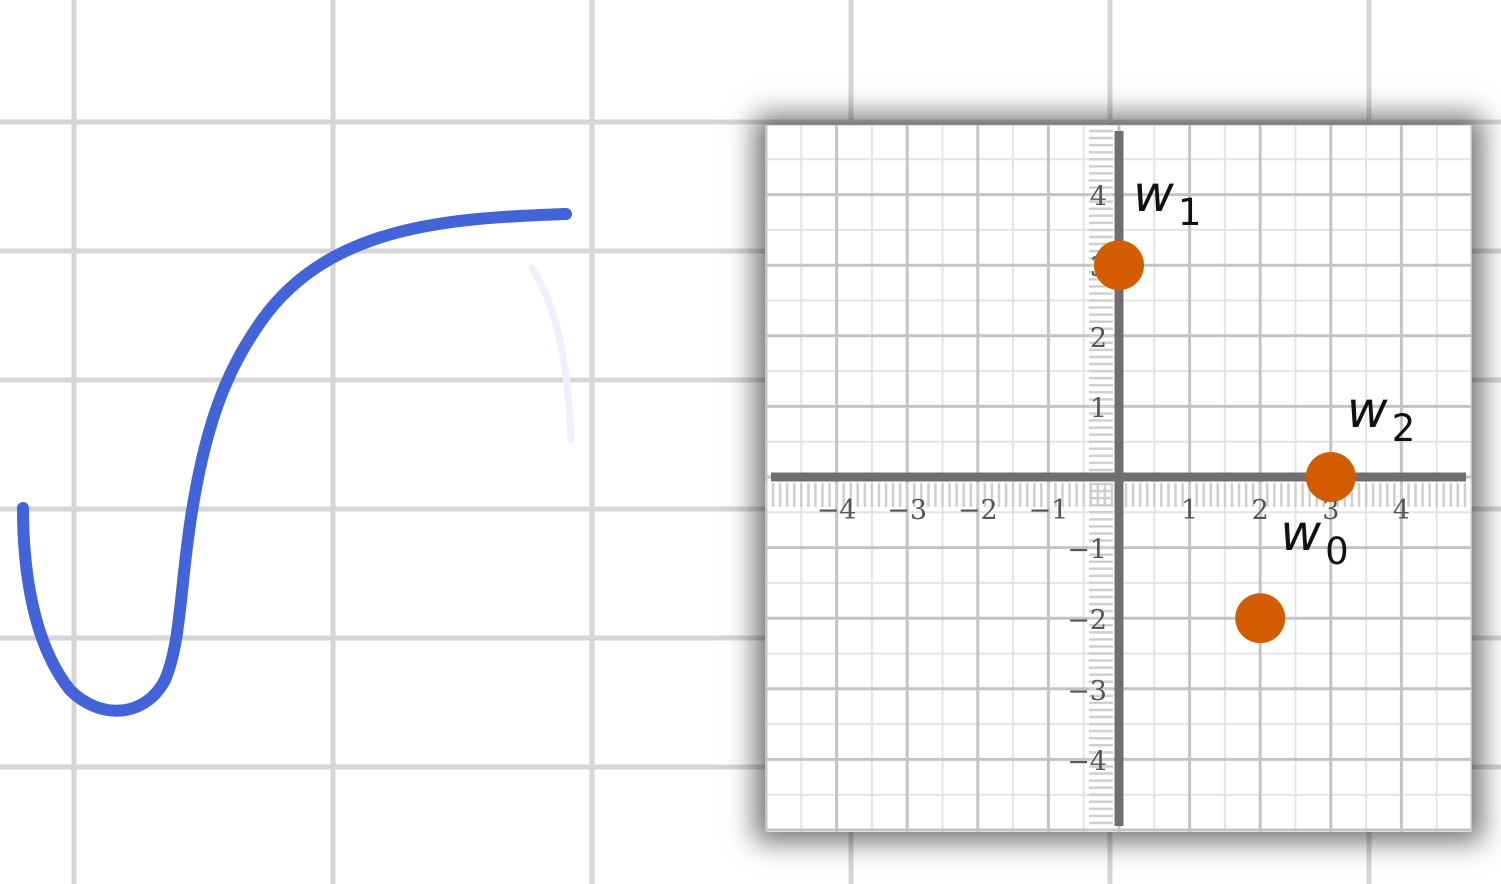 This screenshot has height=884, width=1501. Describe the element at coordinates (1260, 618) in the screenshot. I see `point-w0` at that location.